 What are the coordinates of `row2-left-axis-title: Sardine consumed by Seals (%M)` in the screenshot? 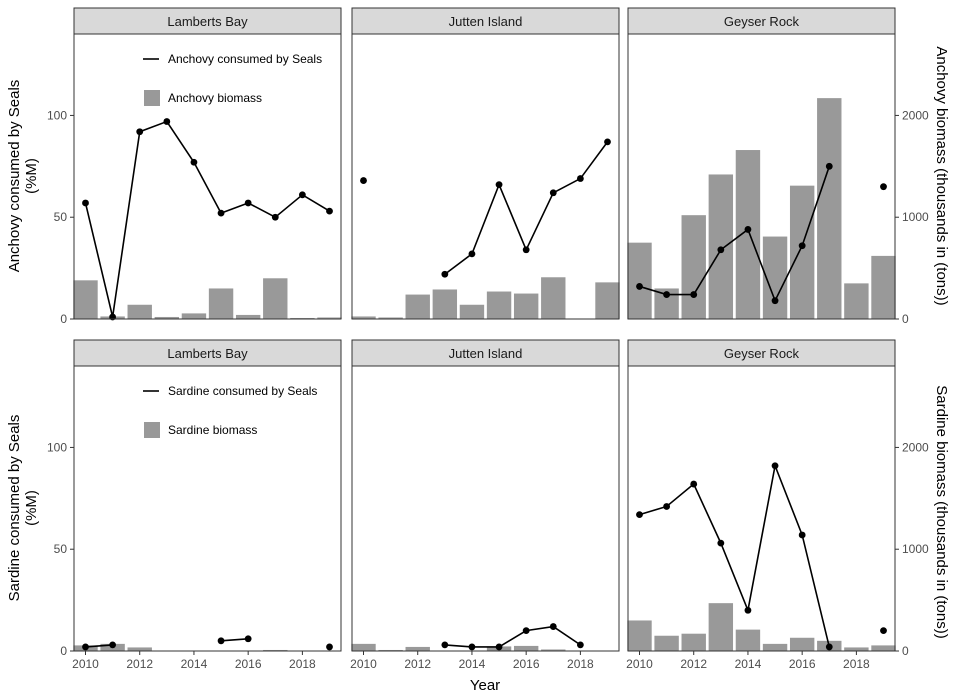 It's located at (23, 508).